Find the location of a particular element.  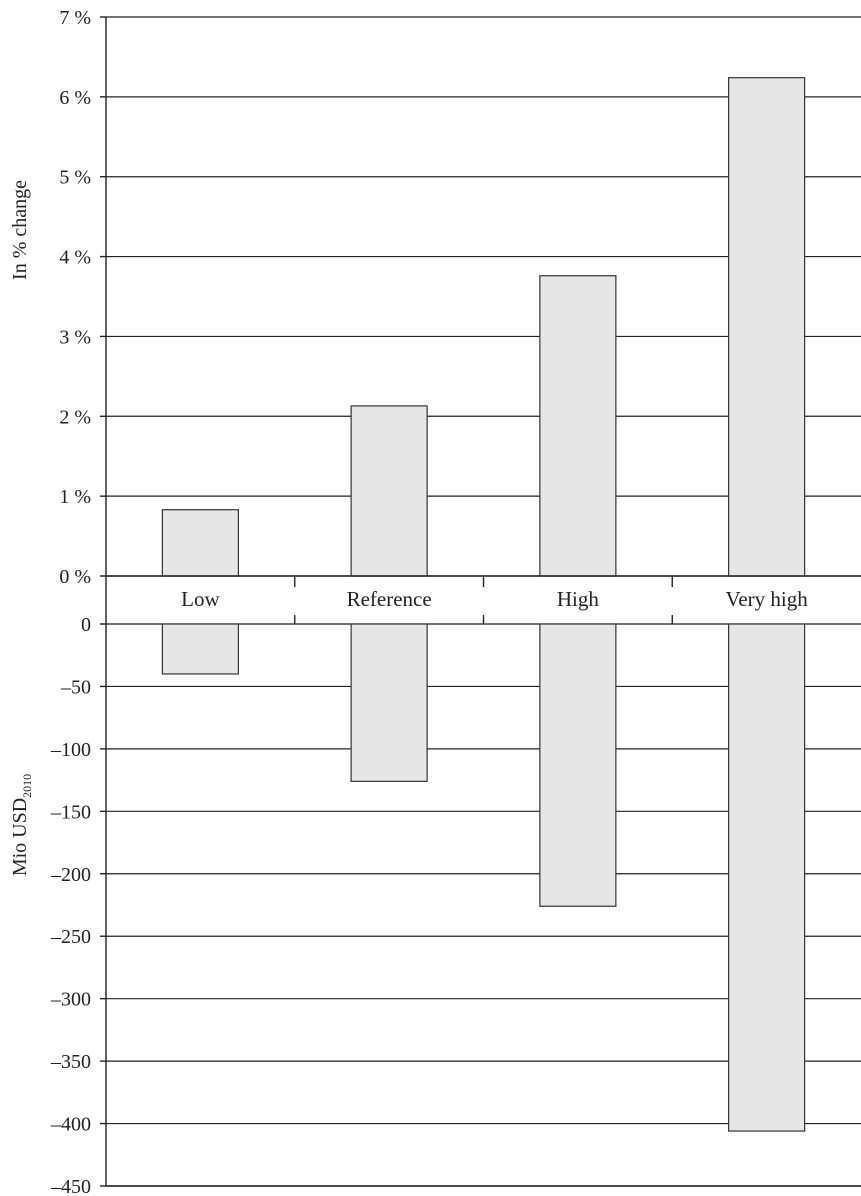

top-y-tick-label: 1 % is located at coordinates (75, 497).